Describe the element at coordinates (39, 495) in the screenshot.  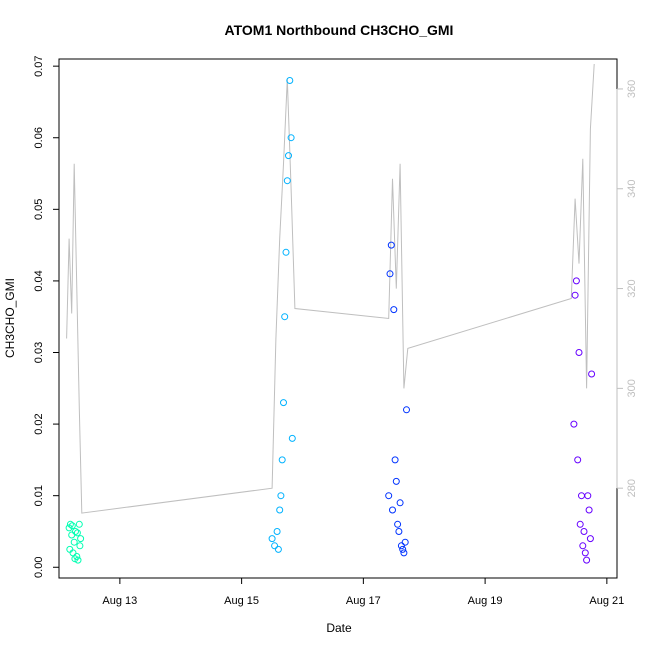
I see `left-tick-label: 0.01` at that location.